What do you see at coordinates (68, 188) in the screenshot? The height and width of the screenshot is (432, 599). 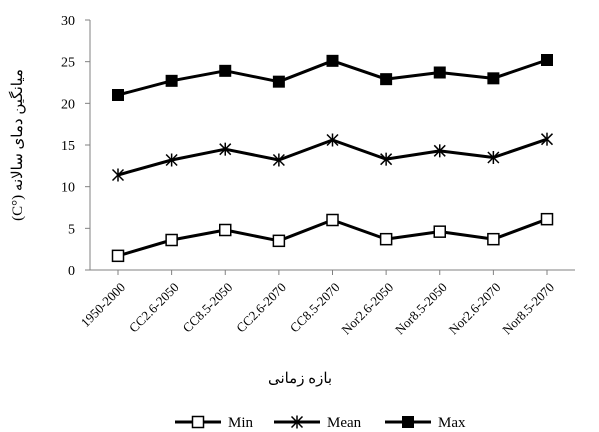 I see `y-tick-label: 10` at bounding box center [68, 188].